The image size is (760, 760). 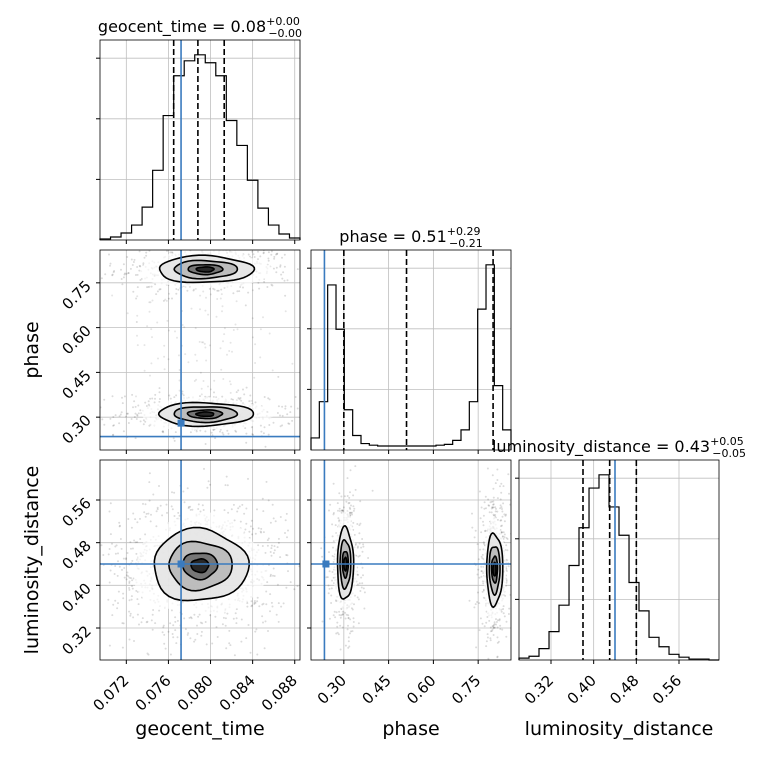 I want to click on density-contour, so click(x=204, y=414).